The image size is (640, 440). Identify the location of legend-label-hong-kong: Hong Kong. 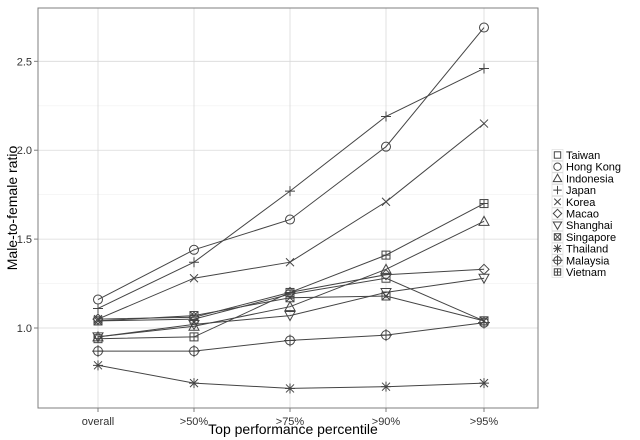
(593, 168).